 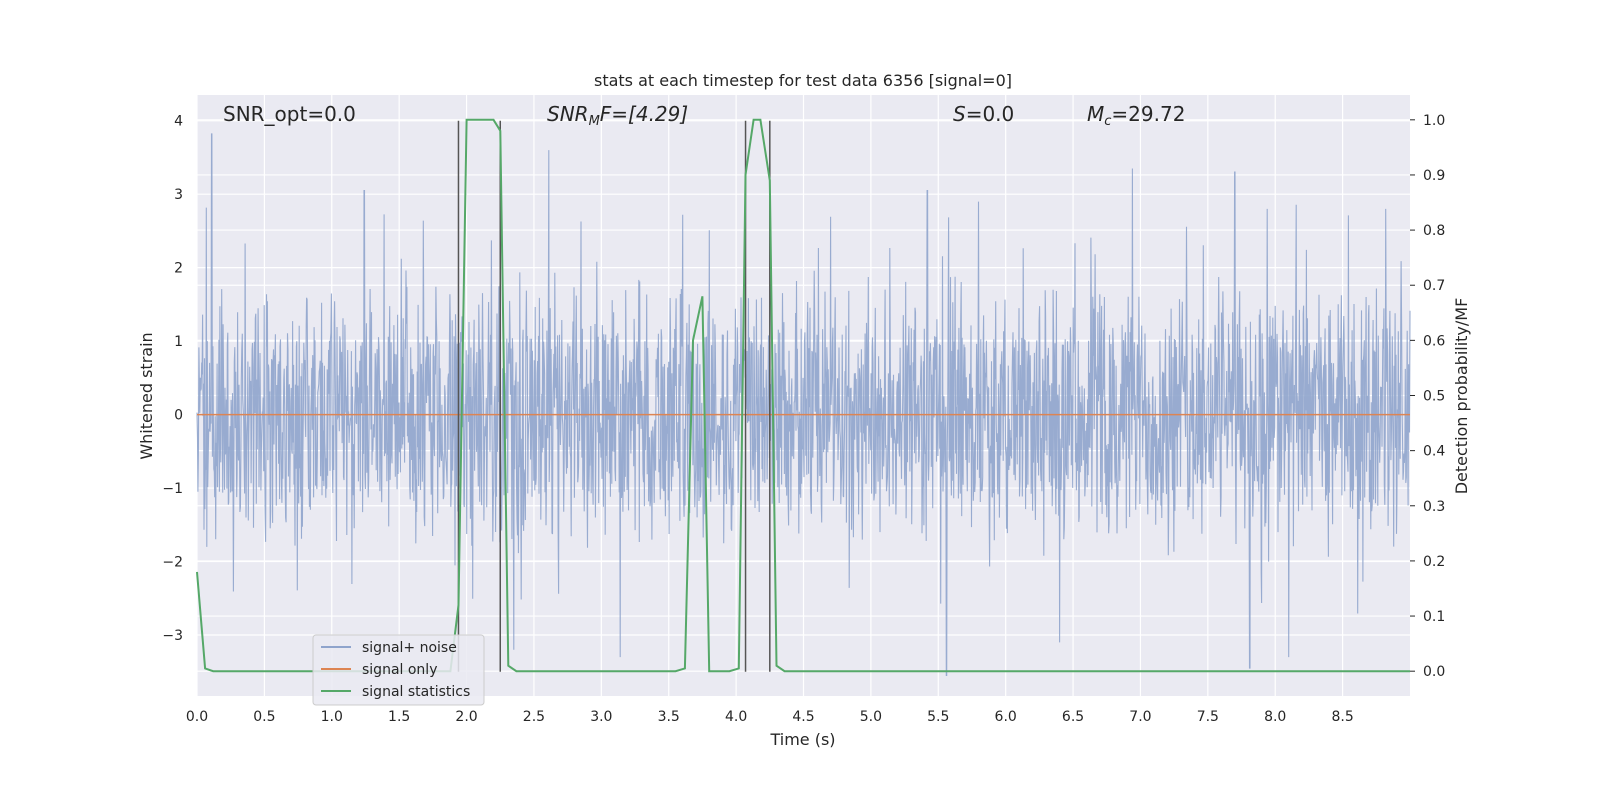 What do you see at coordinates (399, 717) in the screenshot?
I see `x-tick-label: 1.5` at bounding box center [399, 717].